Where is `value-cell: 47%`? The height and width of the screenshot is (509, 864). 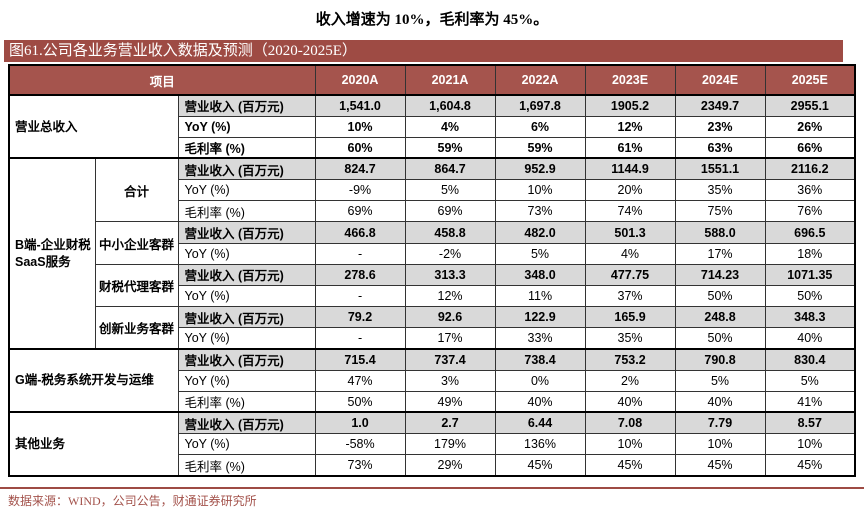 value-cell: 47% is located at coordinates (360, 380).